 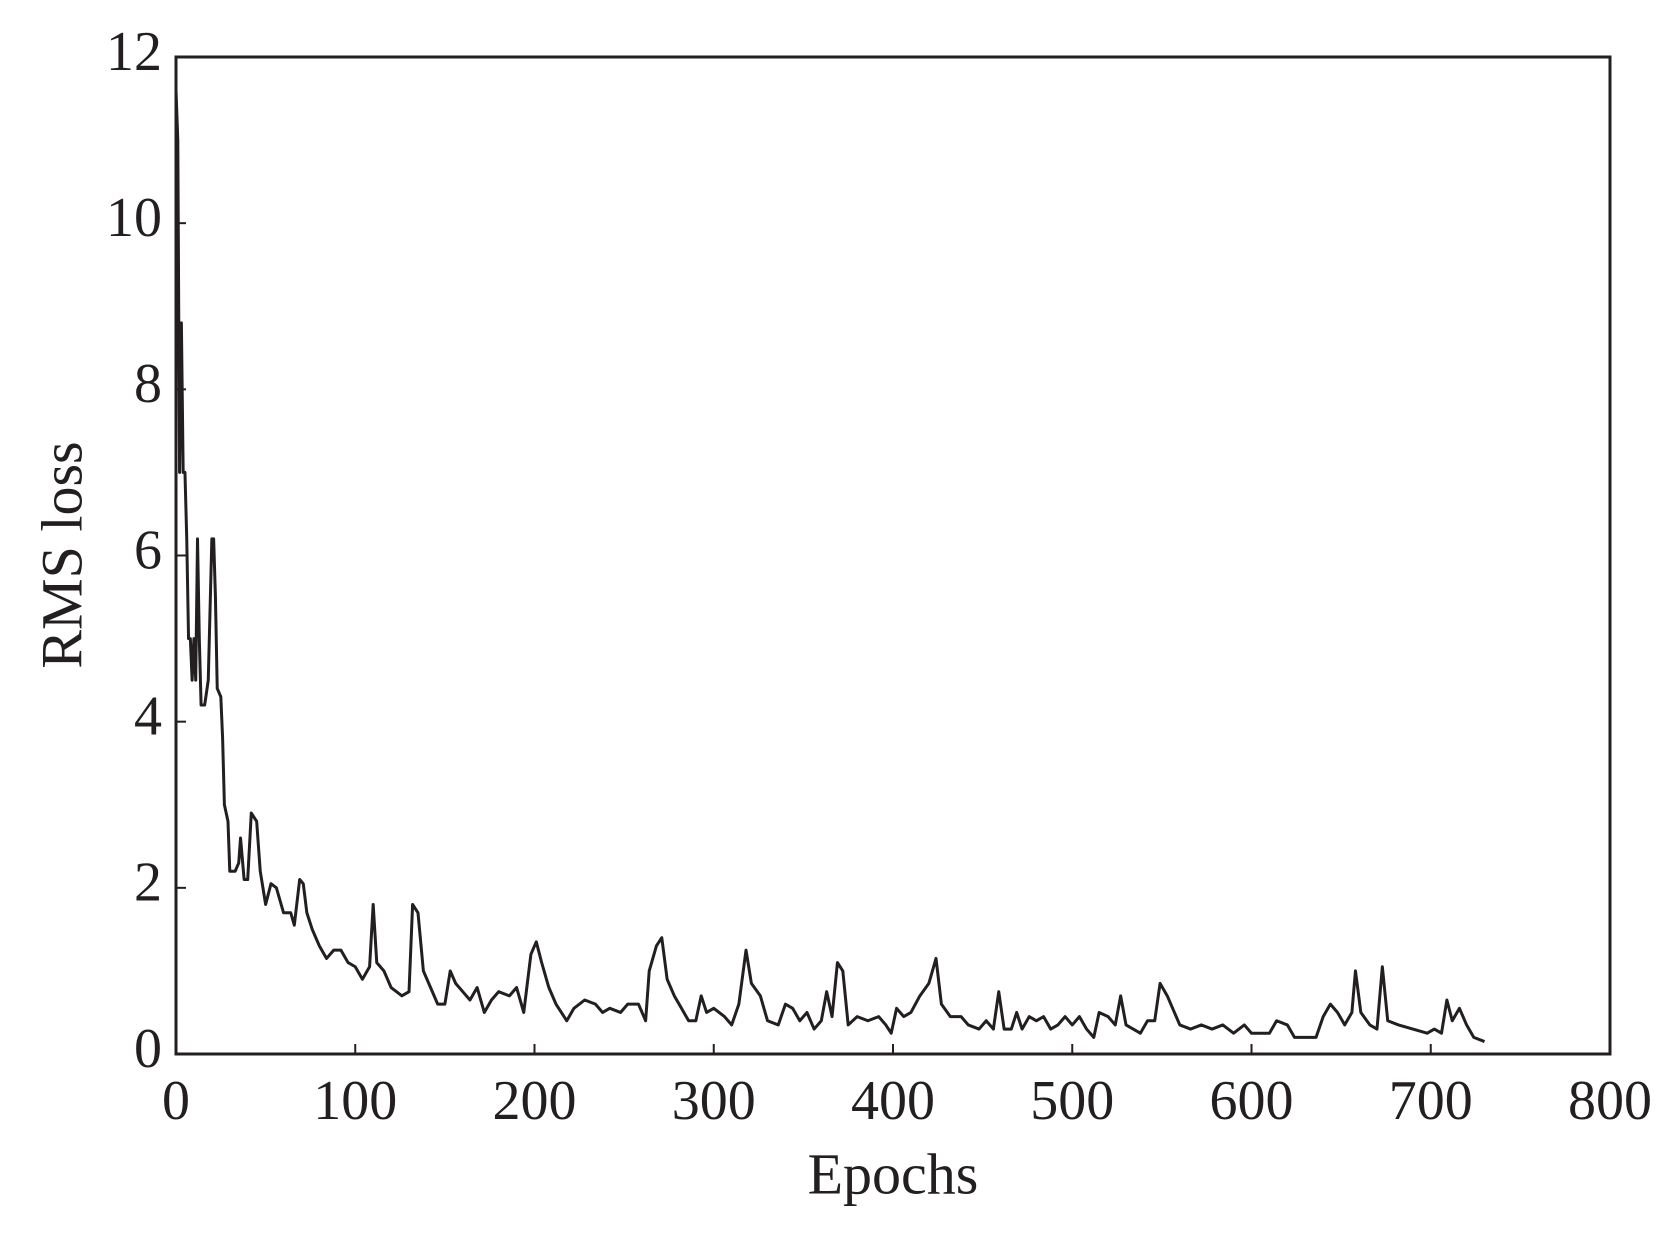 What do you see at coordinates (893, 1173) in the screenshot?
I see `x-axis-label: Epochs` at bounding box center [893, 1173].